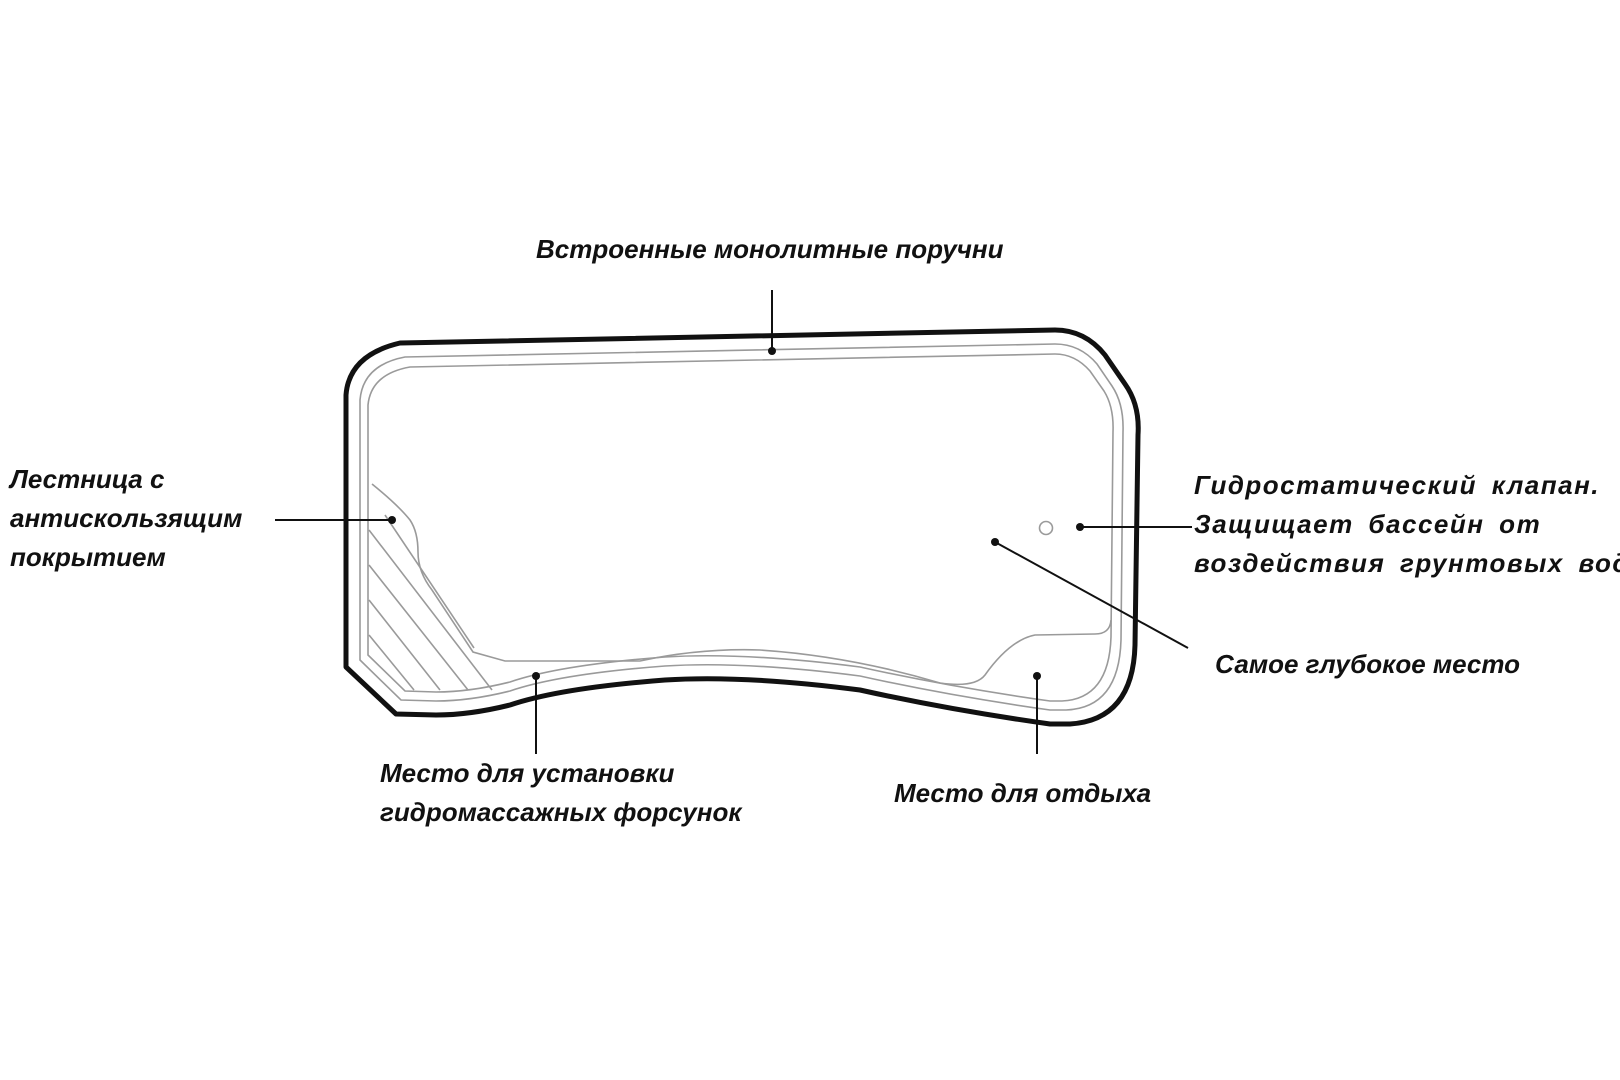 This screenshot has width=1620, height=1080. I want to click on deepest-label-text: Самое глубокое место, so click(1368, 664).